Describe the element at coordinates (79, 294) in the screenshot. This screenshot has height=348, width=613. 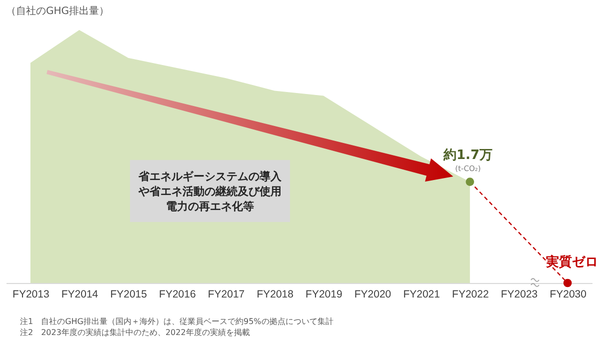
I see `x-tick-label: FY2014` at that location.